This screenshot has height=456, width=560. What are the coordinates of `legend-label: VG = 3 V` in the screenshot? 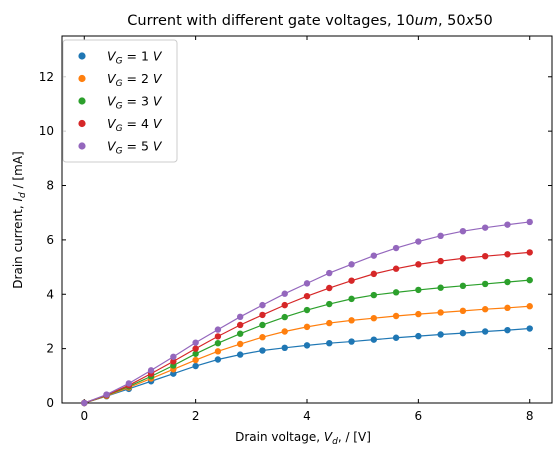 It's located at (135, 103).